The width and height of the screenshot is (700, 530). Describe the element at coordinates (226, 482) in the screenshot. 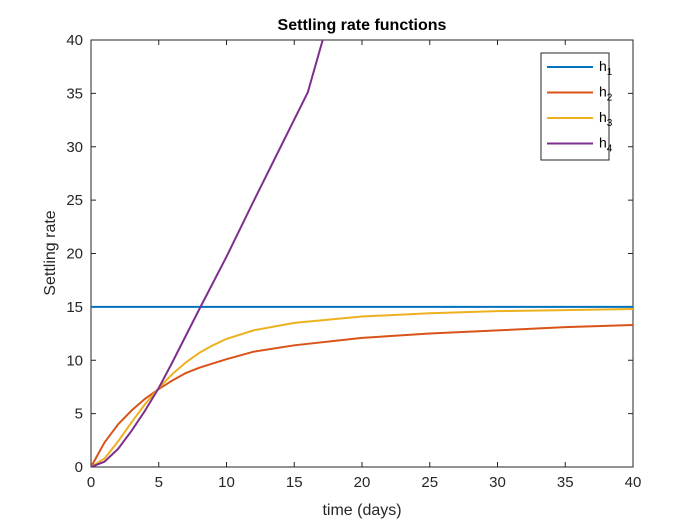

I see `x-tick-label: 10` at that location.